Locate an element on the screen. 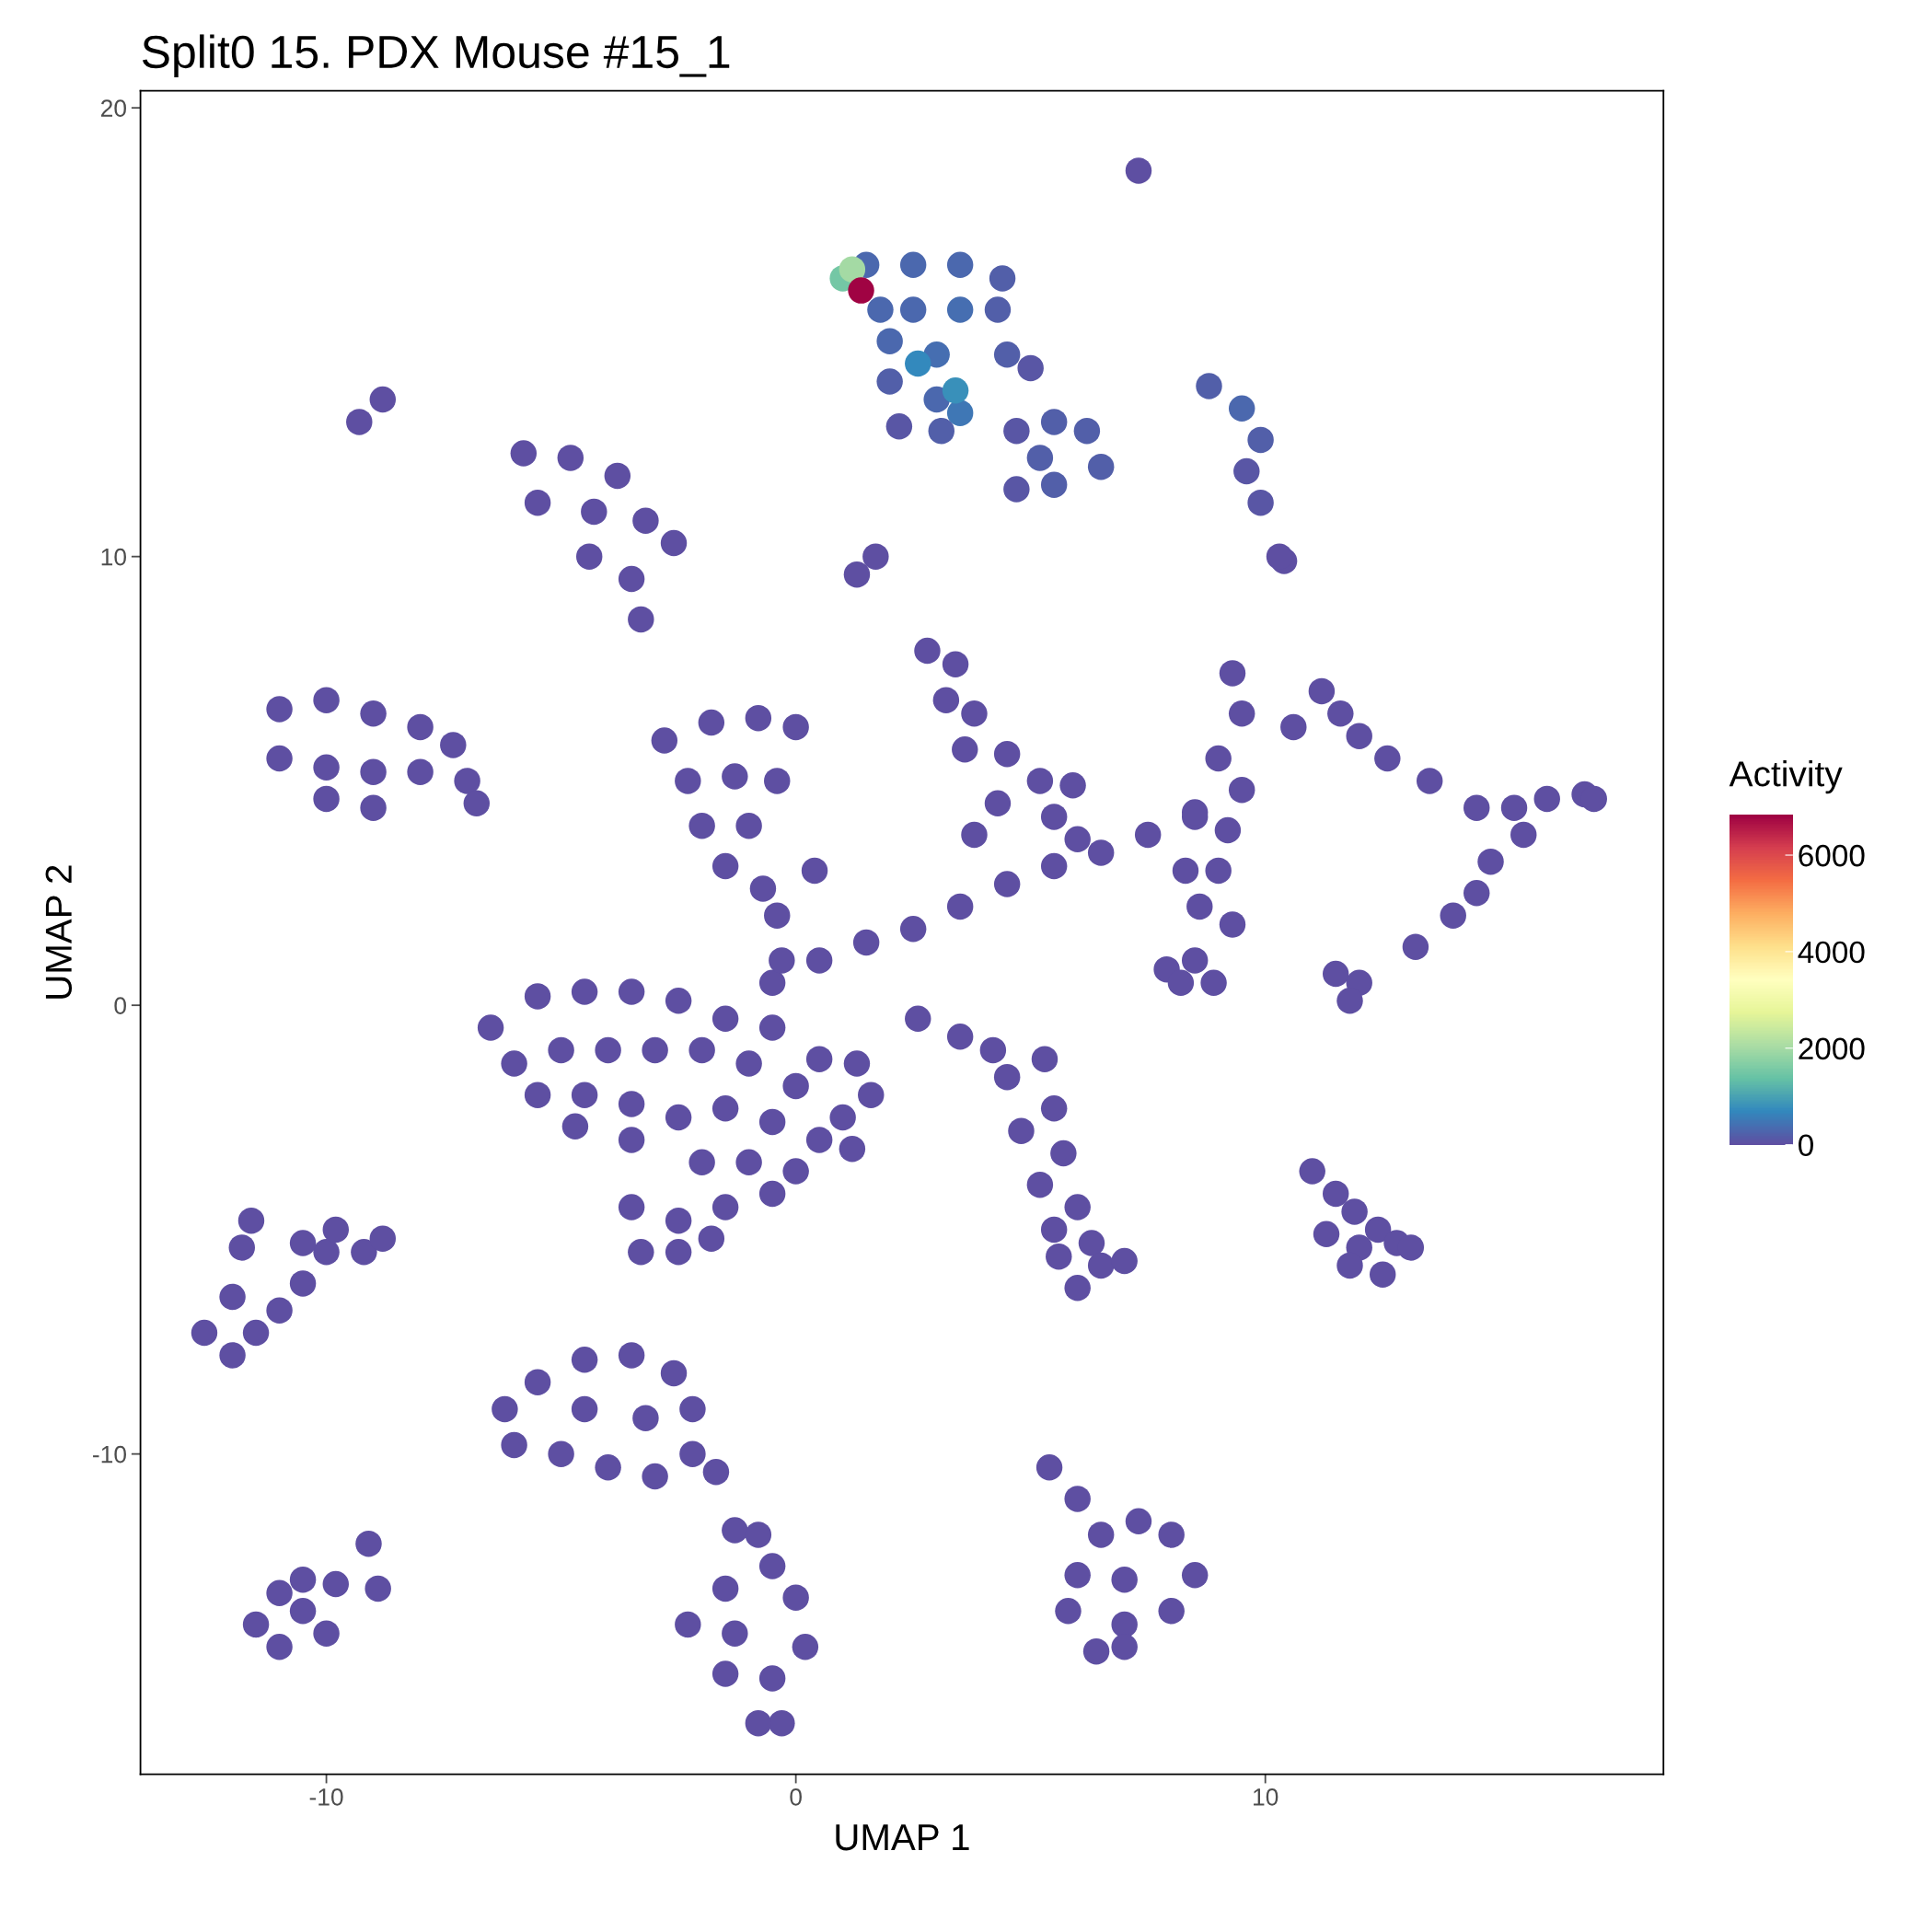 The width and height of the screenshot is (1932, 1932). y-tick-label: -10 is located at coordinates (110, 1454).